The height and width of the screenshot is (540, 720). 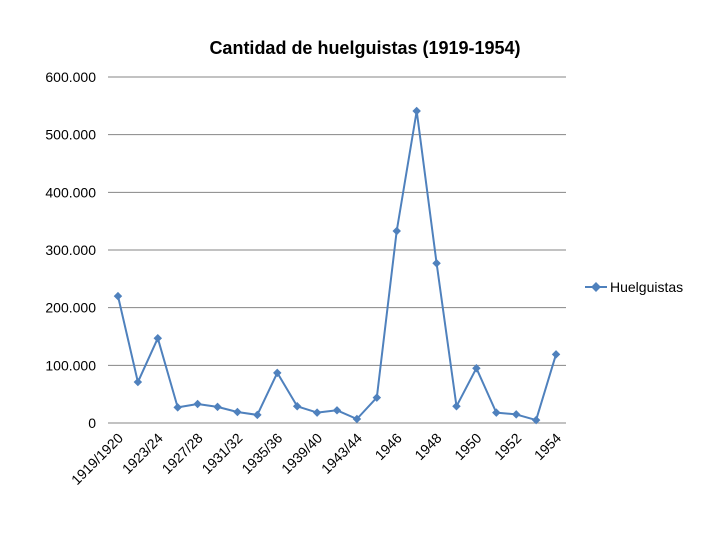 What do you see at coordinates (221, 453) in the screenshot?
I see `x-tick-label: 1931/32` at bounding box center [221, 453].